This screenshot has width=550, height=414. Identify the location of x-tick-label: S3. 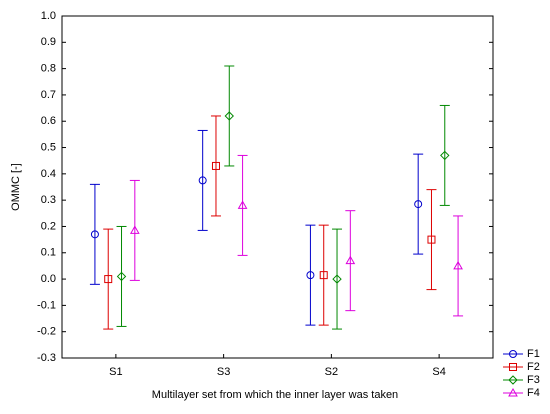
(223, 372).